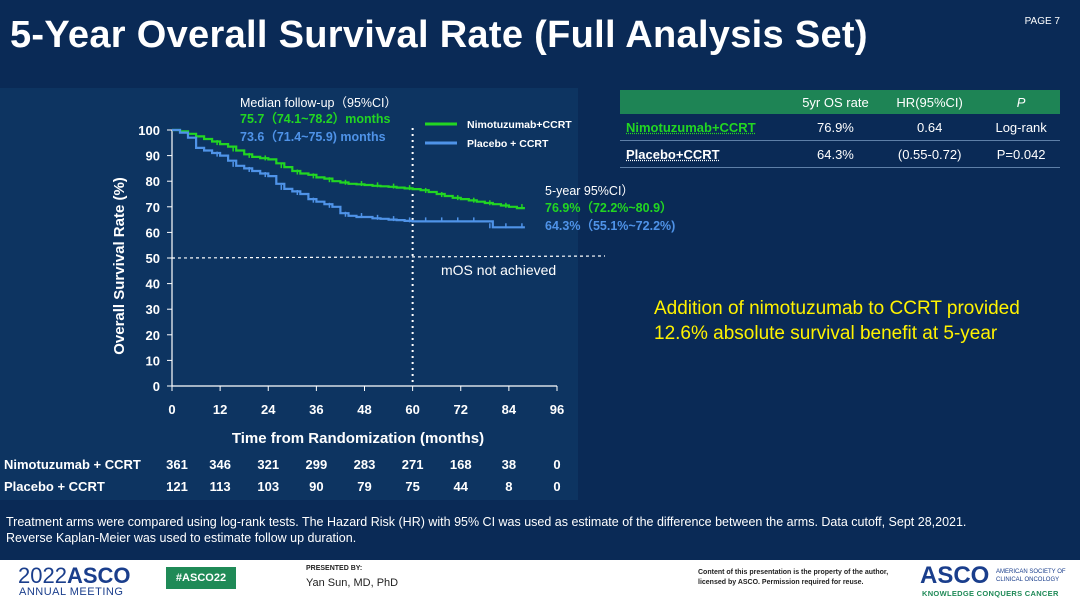 This screenshot has width=1080, height=603. What do you see at coordinates (508, 144) in the screenshot?
I see `legend-label-placebo: Placebo + CCRT` at bounding box center [508, 144].